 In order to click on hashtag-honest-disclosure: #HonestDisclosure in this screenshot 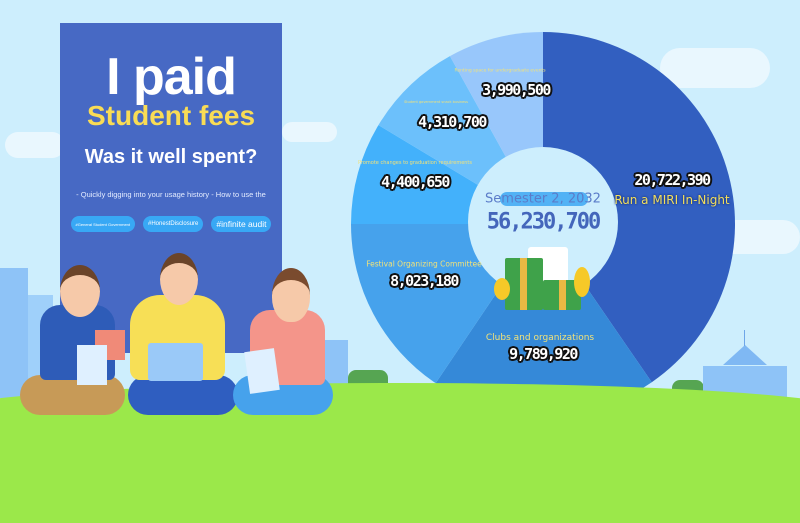, I will do `click(173, 224)`.